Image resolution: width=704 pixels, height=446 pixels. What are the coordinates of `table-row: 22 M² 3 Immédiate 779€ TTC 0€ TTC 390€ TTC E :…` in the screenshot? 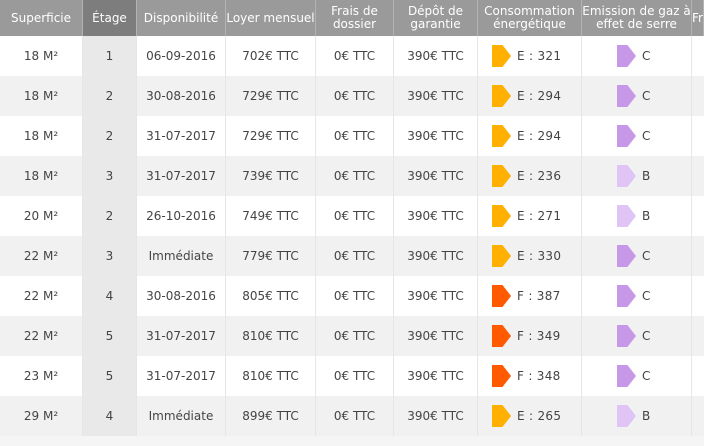 It's located at (352, 256).